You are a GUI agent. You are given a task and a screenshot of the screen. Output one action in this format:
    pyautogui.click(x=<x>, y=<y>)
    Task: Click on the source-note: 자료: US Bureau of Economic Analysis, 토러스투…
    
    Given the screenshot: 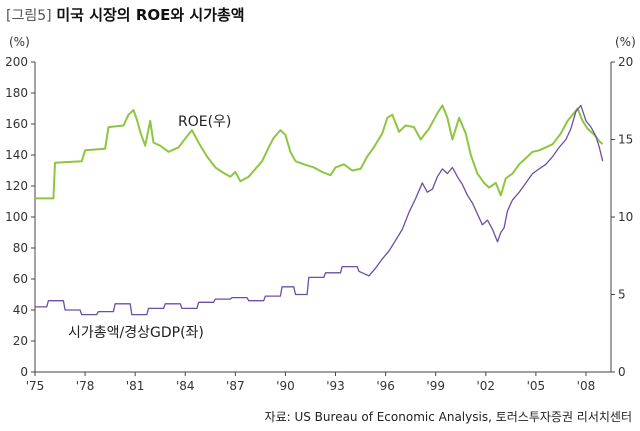 What is the action you would take?
    pyautogui.click(x=448, y=417)
    